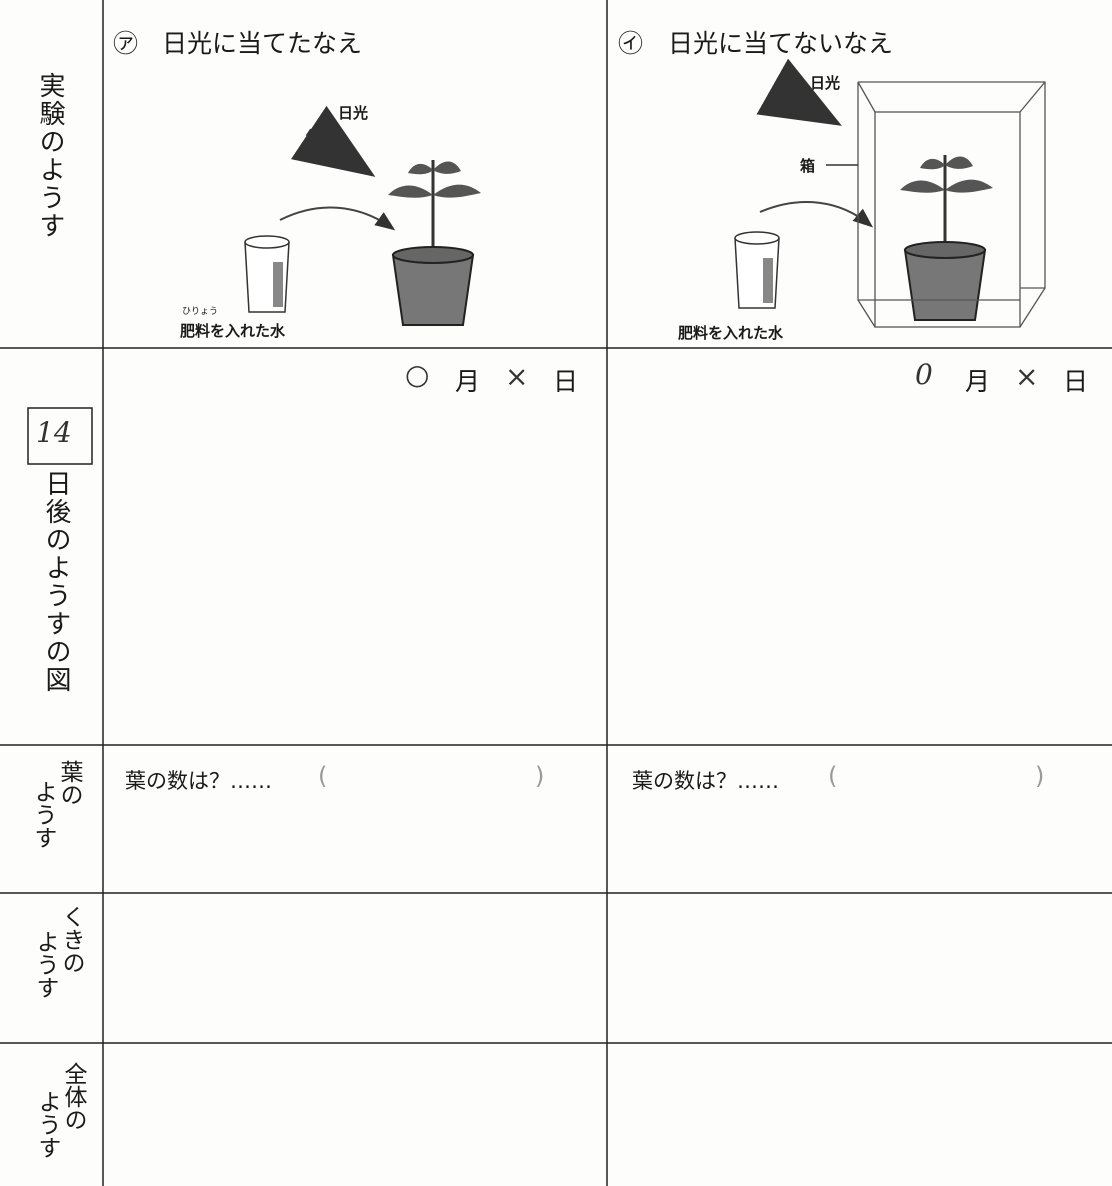 This screenshot has height=1186, width=1112. I want to click on row-label: 日後のようすの図, so click(56, 582).